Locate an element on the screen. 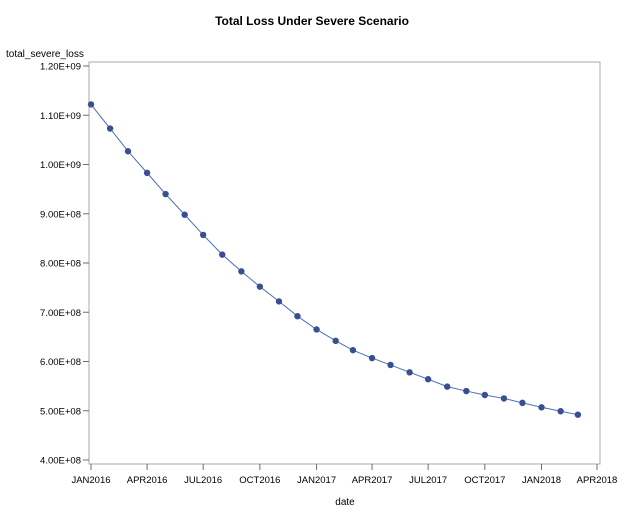 This screenshot has width=624, height=514. x-tick-label: JAN2016 is located at coordinates (90, 480).